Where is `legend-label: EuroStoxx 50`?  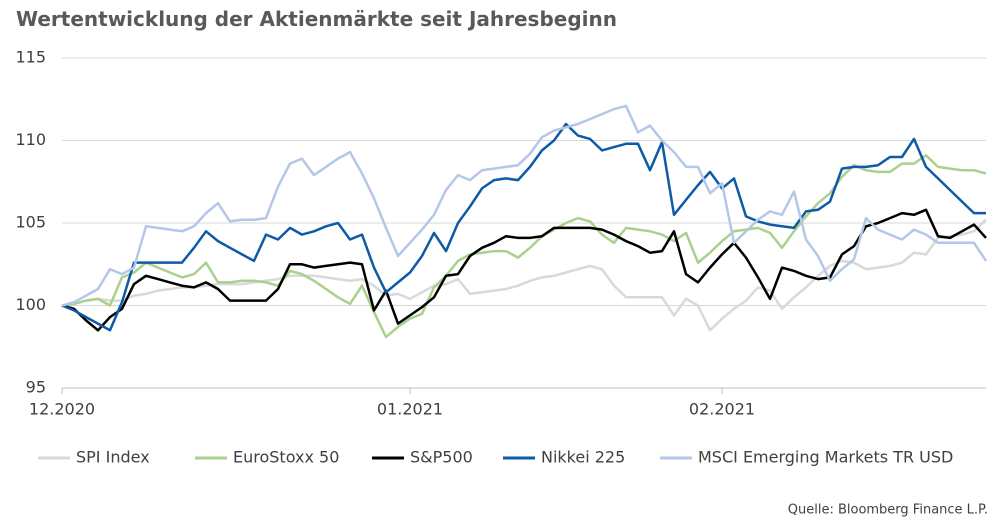 legend-label: EuroStoxx 50 is located at coordinates (286, 457).